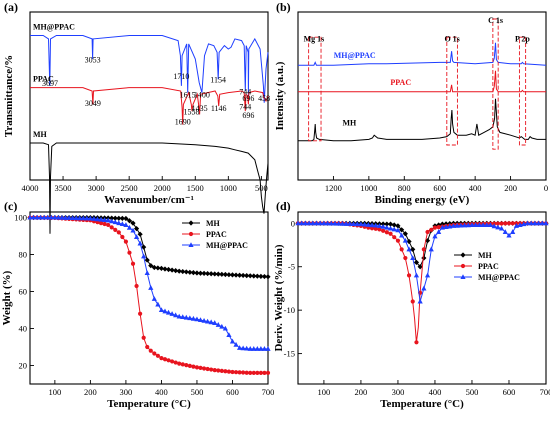  What do you see at coordinates (23, 329) in the screenshot?
I see `y-tick-label: 40` at bounding box center [23, 329].